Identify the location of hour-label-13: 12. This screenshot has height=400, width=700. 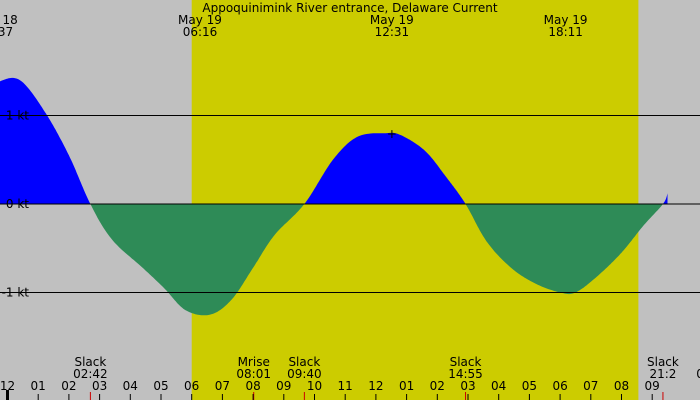
(375, 386).